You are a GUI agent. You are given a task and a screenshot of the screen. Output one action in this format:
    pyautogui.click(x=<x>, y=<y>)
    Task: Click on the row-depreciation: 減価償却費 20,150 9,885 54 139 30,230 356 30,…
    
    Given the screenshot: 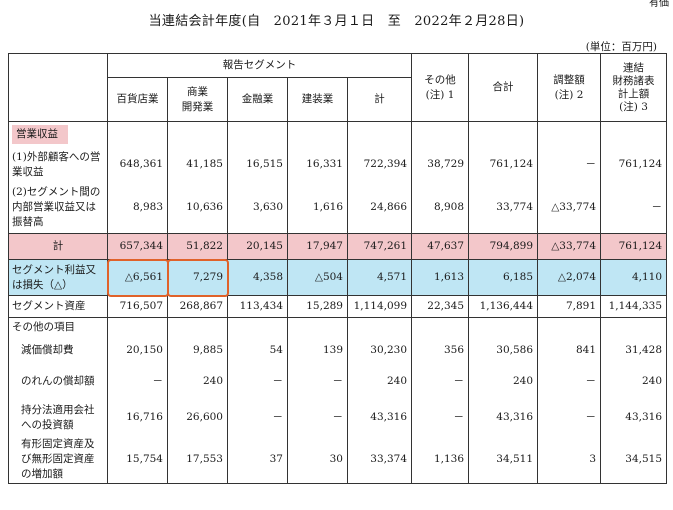 What is the action you would take?
    pyautogui.click(x=338, y=350)
    